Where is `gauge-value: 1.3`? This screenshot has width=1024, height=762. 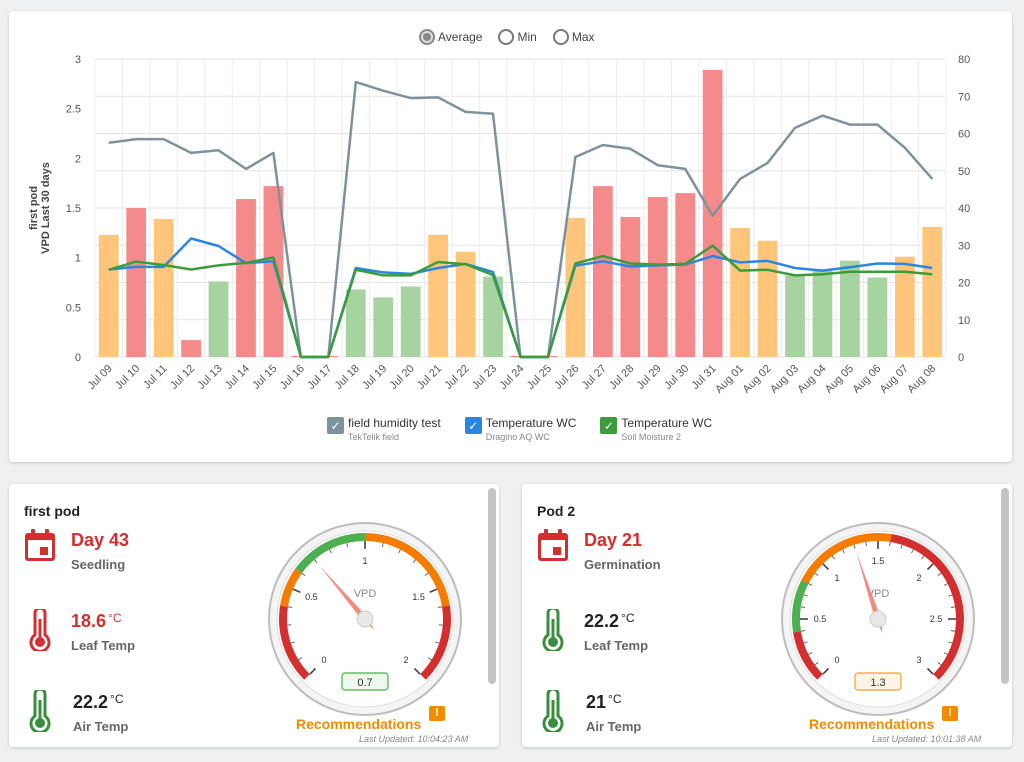 gauge-value: 1.3 is located at coordinates (877, 683).